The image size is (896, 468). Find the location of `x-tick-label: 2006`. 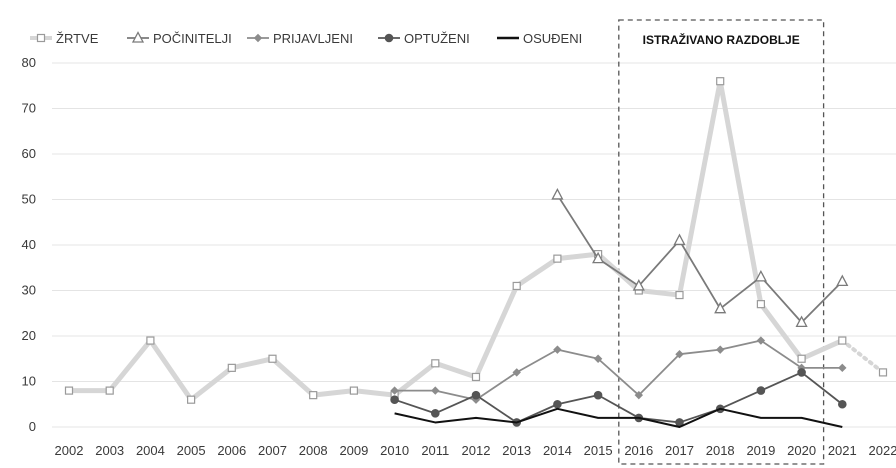

x-tick-label: 2006 is located at coordinates (231, 450).